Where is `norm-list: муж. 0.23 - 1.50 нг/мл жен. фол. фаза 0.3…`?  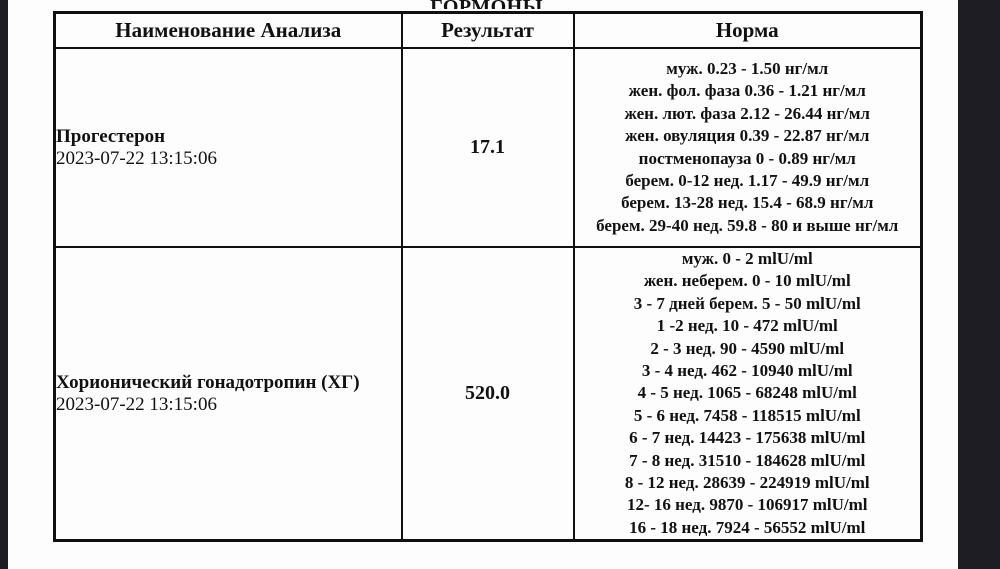
norm-list: муж. 0.23 - 1.50 нг/мл жен. фол. фаза 0.3… is located at coordinates (747, 147).